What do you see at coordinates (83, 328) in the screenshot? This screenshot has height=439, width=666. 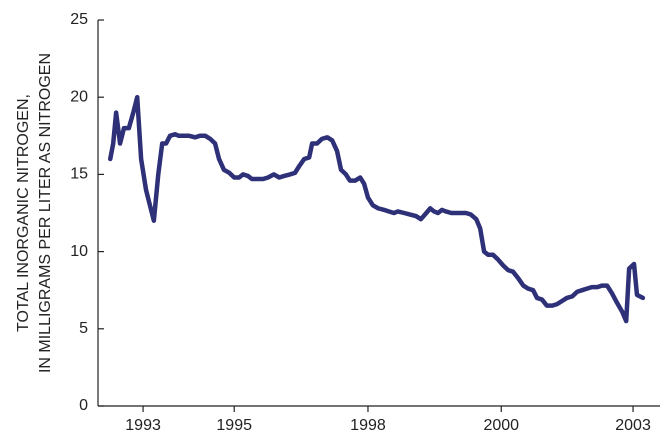 I see `y-tick-label: 5` at bounding box center [83, 328].